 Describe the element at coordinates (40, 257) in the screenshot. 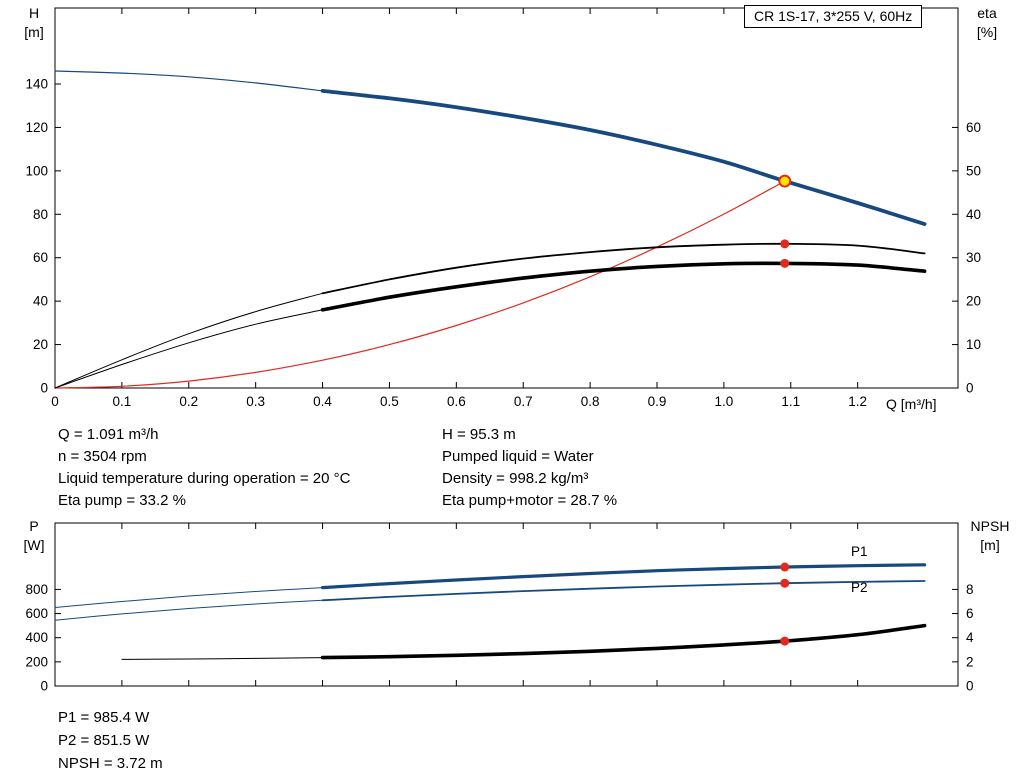

I see `y-tick-label-left: 60` at that location.